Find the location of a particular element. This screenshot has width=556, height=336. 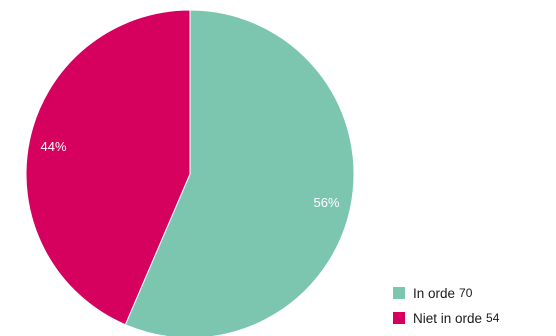

legend: In orde 70 Niet in orde 54 is located at coordinates (446, 310).